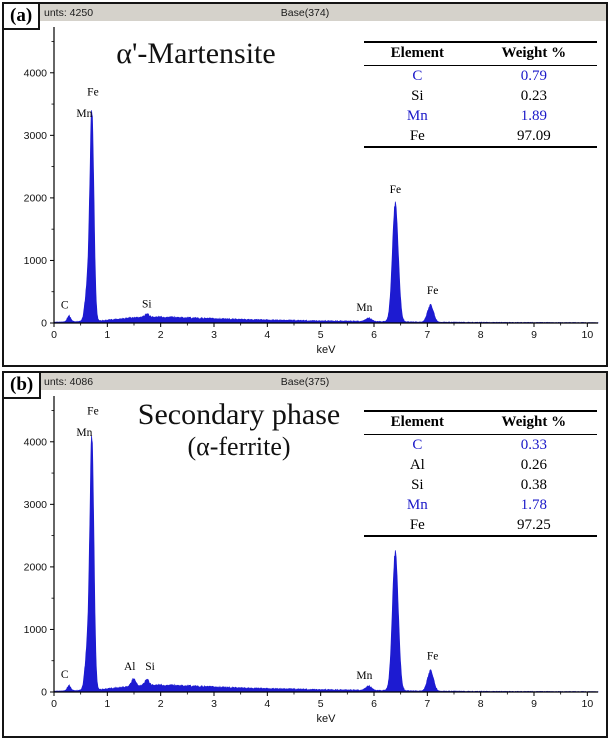 This screenshot has height=740, width=610. I want to click on weight-percent-cell: 0.79, so click(533, 75).